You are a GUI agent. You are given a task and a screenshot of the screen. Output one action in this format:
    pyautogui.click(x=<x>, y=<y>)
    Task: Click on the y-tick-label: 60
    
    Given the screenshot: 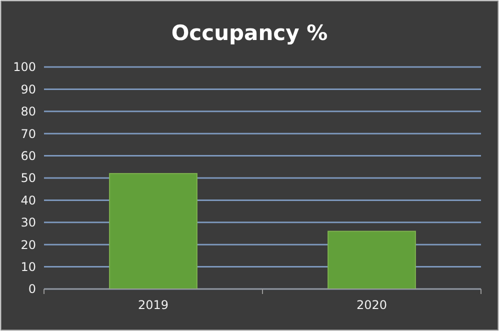 What is the action you would take?
    pyautogui.click(x=28, y=156)
    